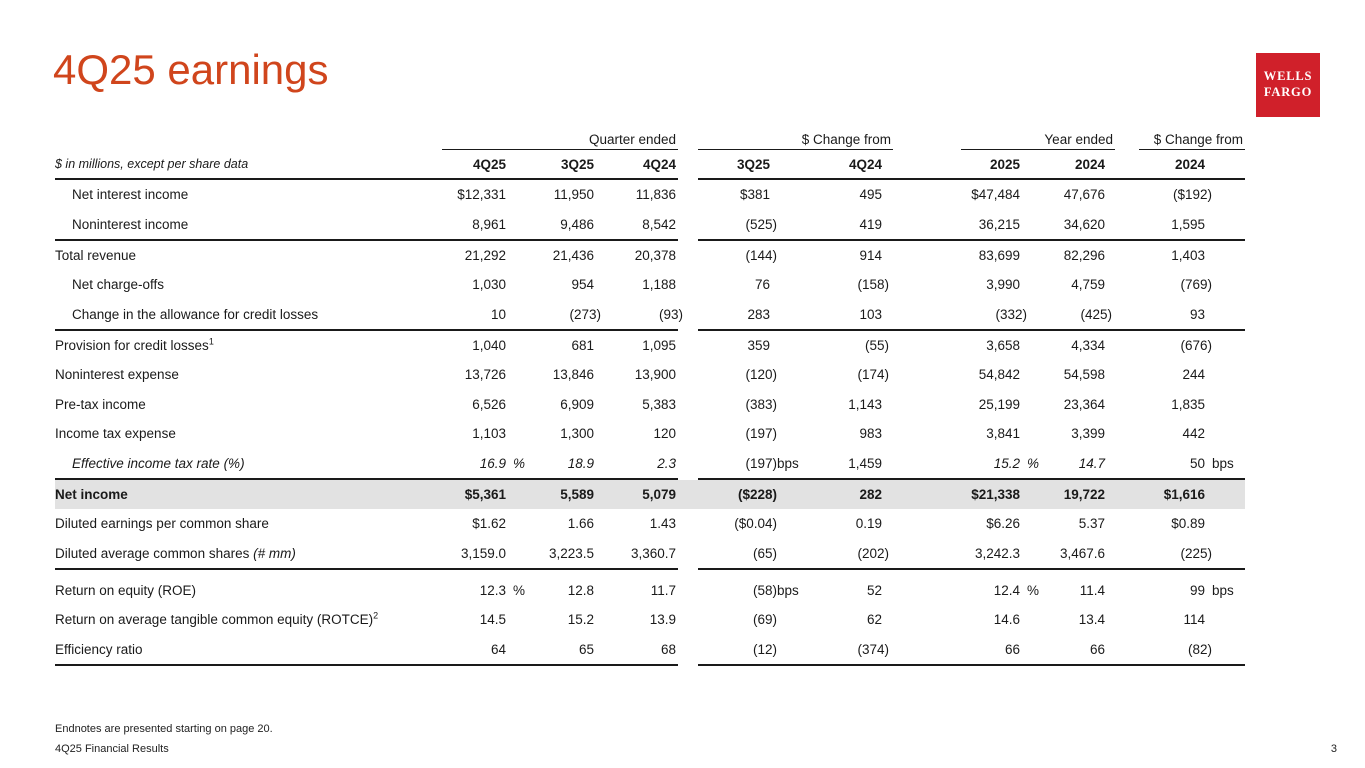 The image size is (1365, 768). I want to click on table-cell: 1,300, so click(550, 433).